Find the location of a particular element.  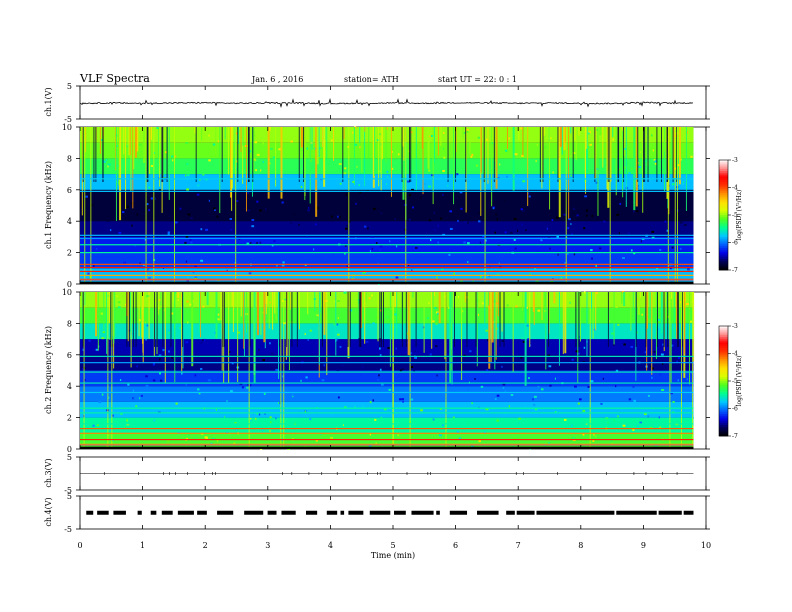

ch1-waveform-plot is located at coordinates (386, 103).